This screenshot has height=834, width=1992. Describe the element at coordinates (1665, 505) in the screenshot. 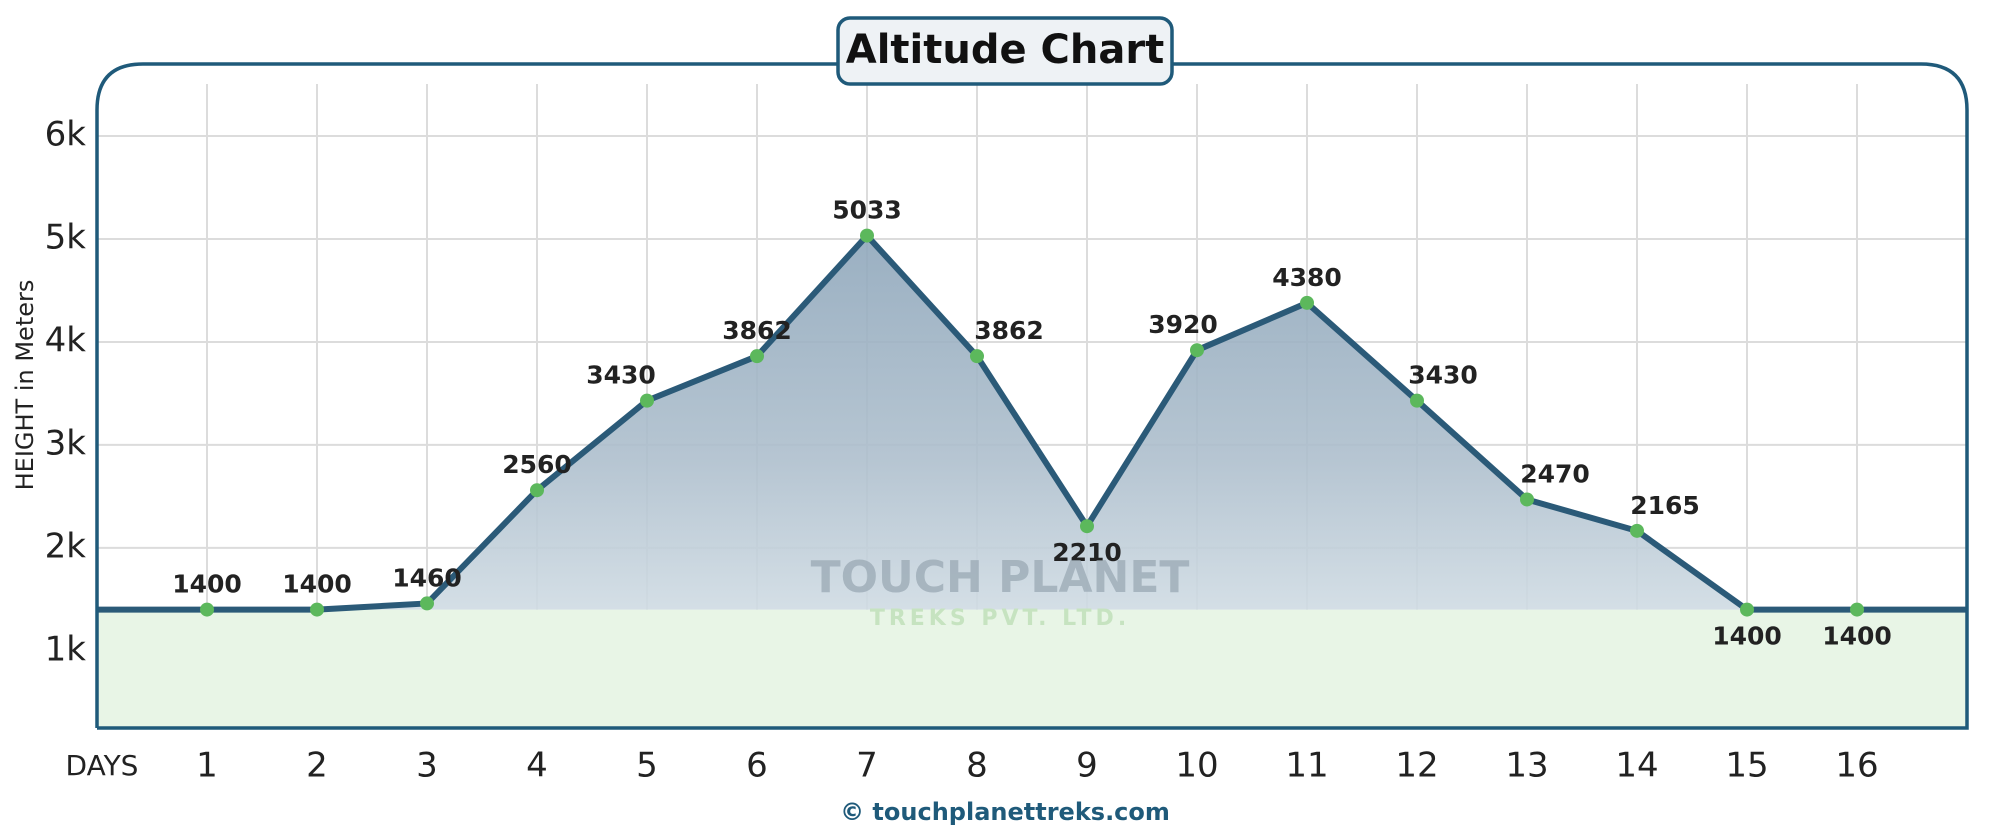

I see `data-label: 2165` at that location.